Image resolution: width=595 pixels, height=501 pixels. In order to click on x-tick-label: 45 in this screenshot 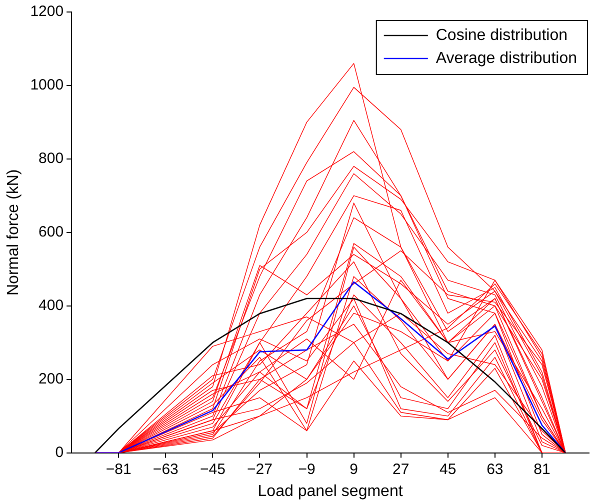, I will do `click(448, 469)`.